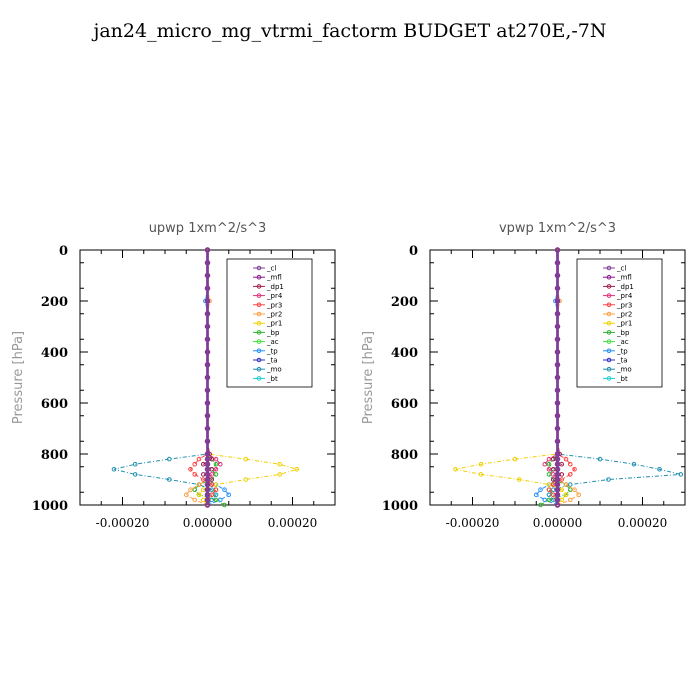 This screenshot has width=700, height=700. What do you see at coordinates (404, 404) in the screenshot?
I see `y-tick-label: 600` at bounding box center [404, 404].